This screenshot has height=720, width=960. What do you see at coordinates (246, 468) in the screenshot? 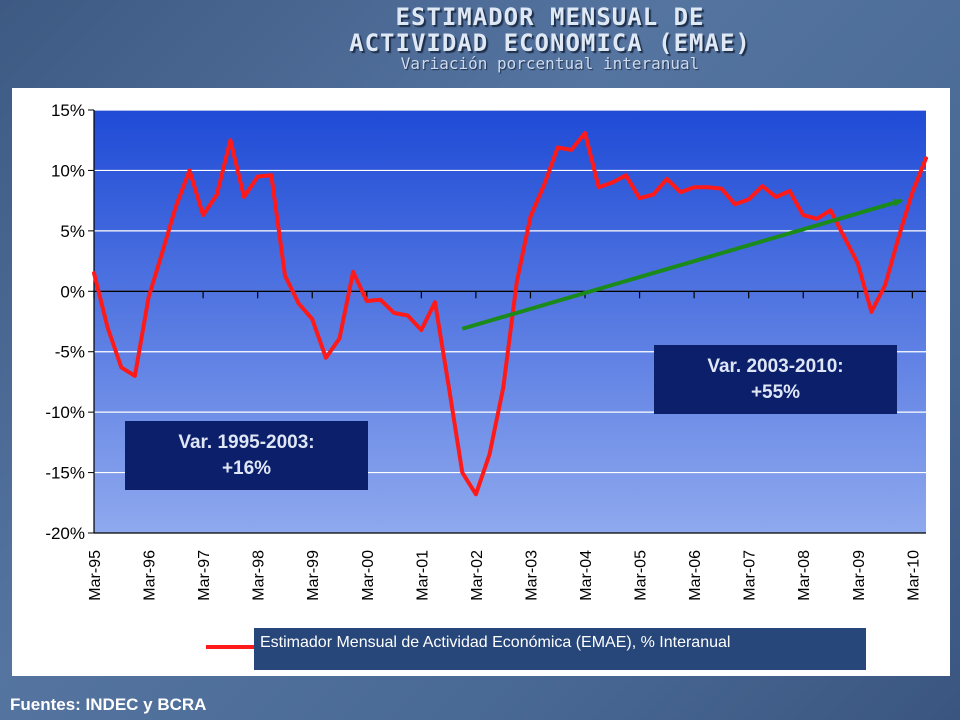
I see `note-1995-2003-line2: +16%` at bounding box center [246, 468].